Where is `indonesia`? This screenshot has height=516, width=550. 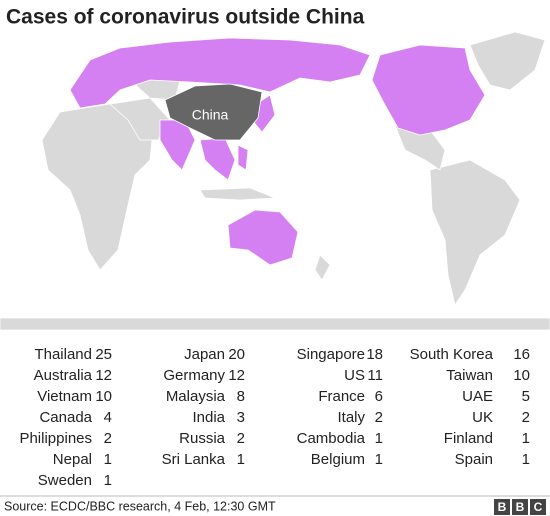 indonesia is located at coordinates (237, 194).